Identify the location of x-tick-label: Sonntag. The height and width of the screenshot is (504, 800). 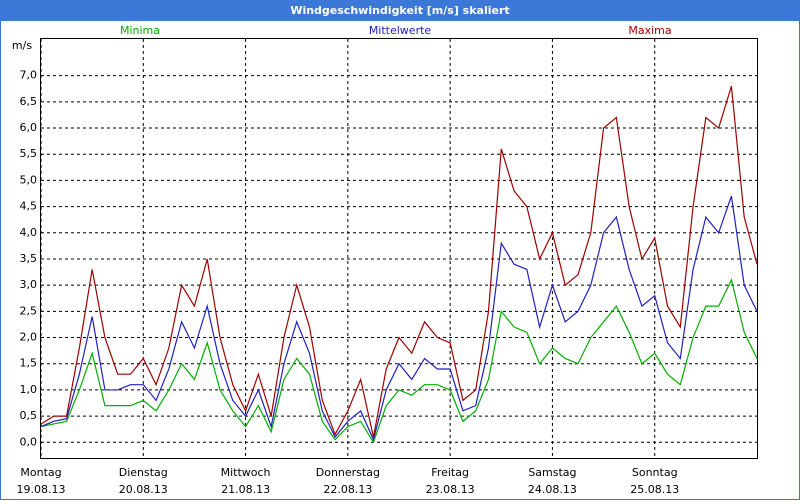
(655, 472).